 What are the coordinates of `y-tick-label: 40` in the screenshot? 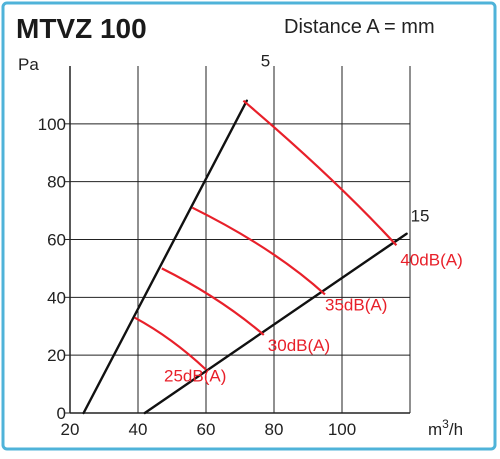 It's located at (56, 297).